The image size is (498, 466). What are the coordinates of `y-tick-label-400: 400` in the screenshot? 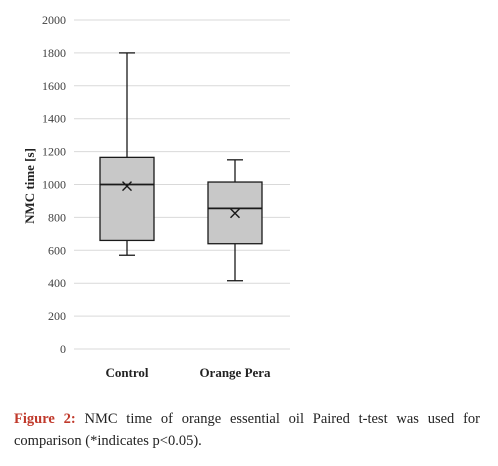 It's located at (57, 283).